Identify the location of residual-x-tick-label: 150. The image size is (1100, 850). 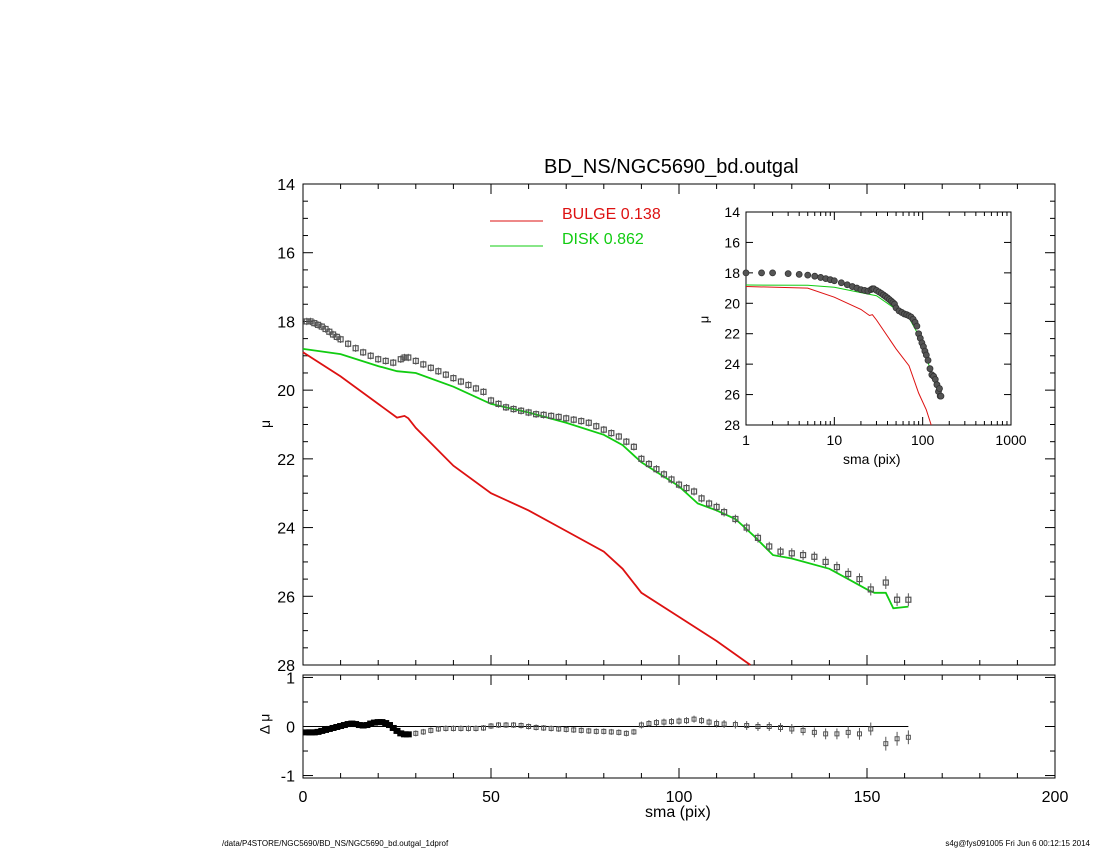
(867, 797).